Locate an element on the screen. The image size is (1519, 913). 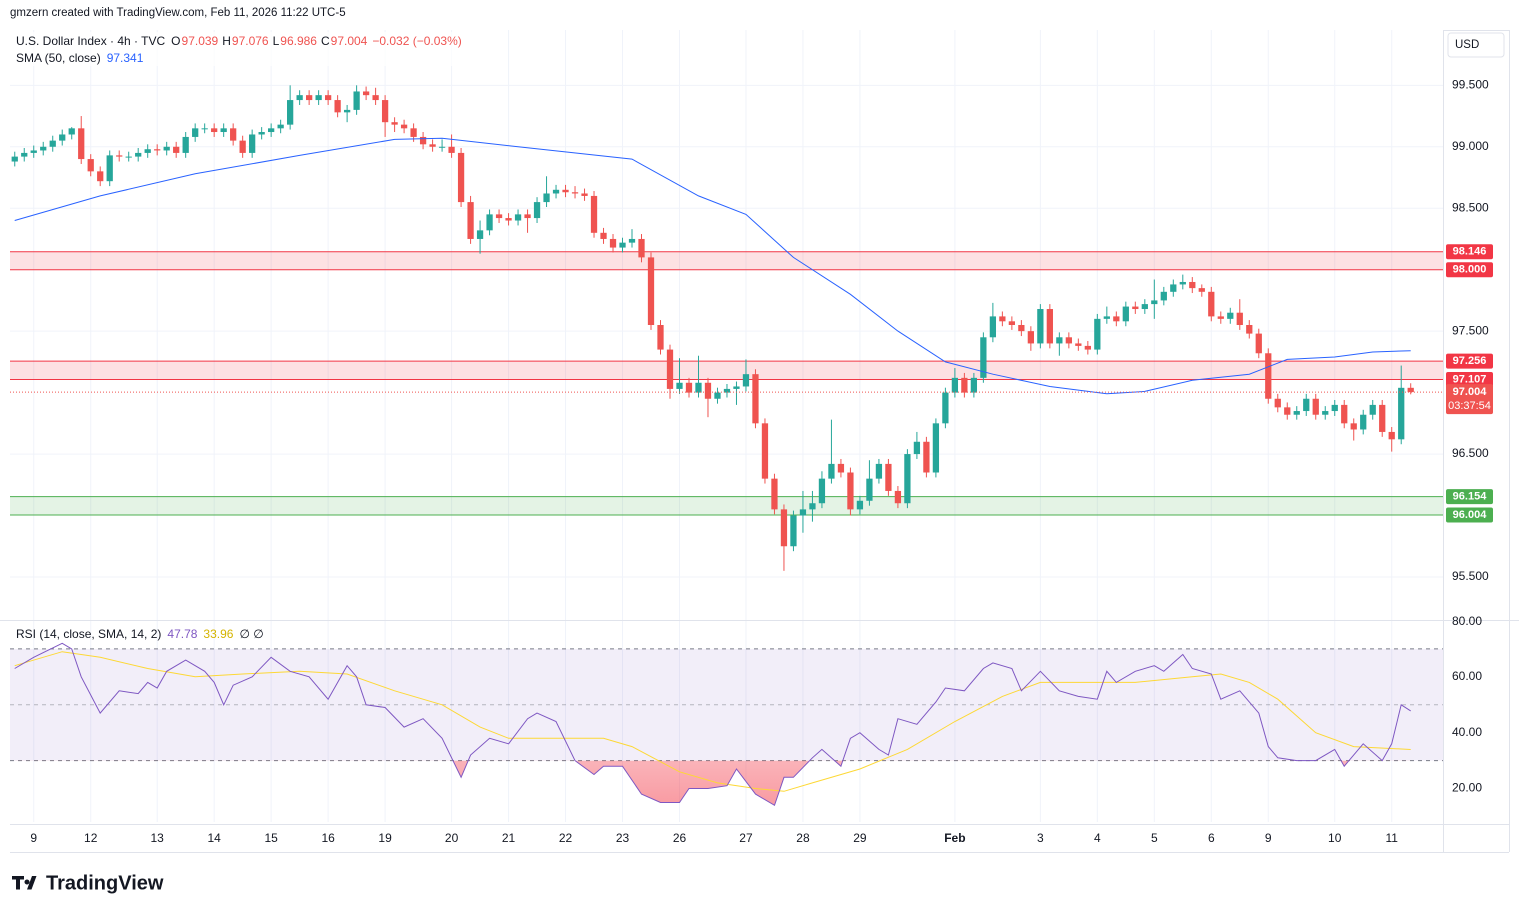
x-tick-label: 4 is located at coordinates (1097, 838).